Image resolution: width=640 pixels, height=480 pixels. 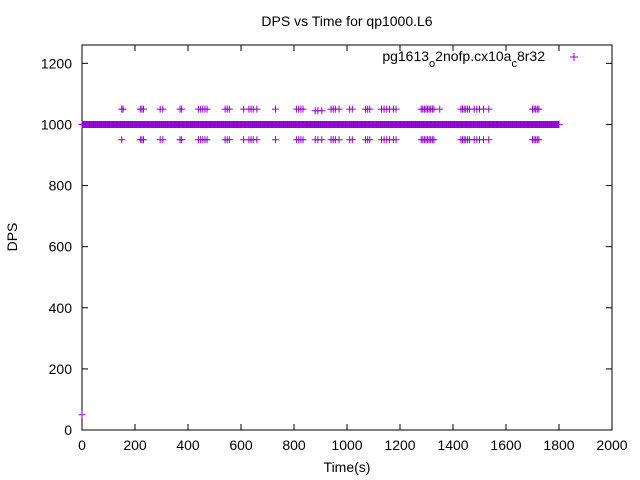 I want to click on y-axis-label: DPS, so click(x=12, y=237).